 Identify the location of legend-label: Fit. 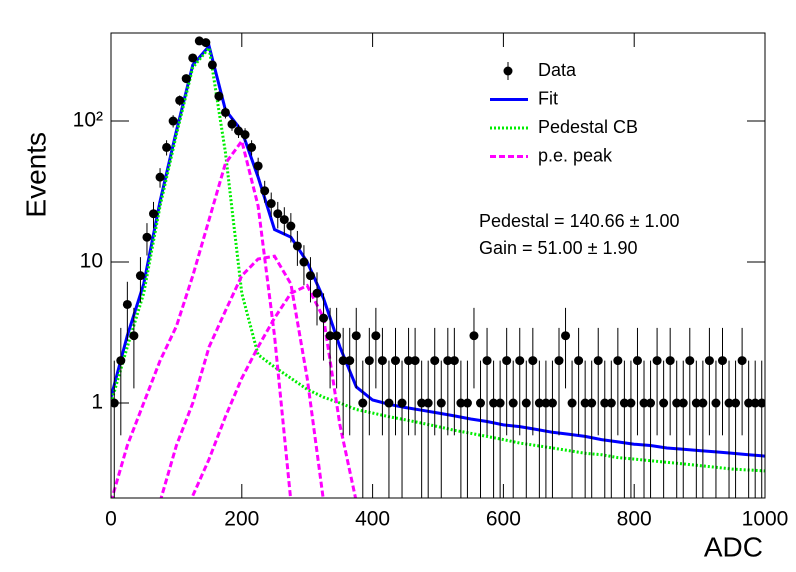
(548, 98).